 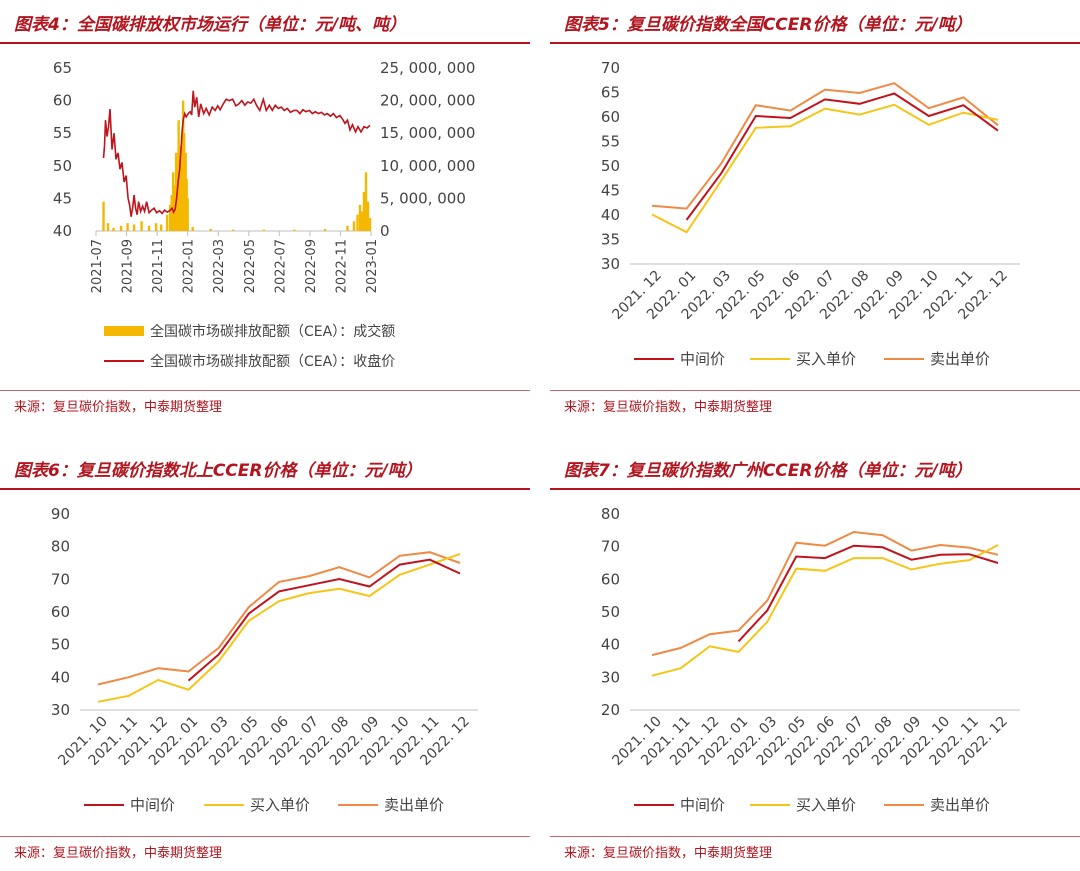 I want to click on x-tick-label: 2023-01, so click(x=372, y=266).